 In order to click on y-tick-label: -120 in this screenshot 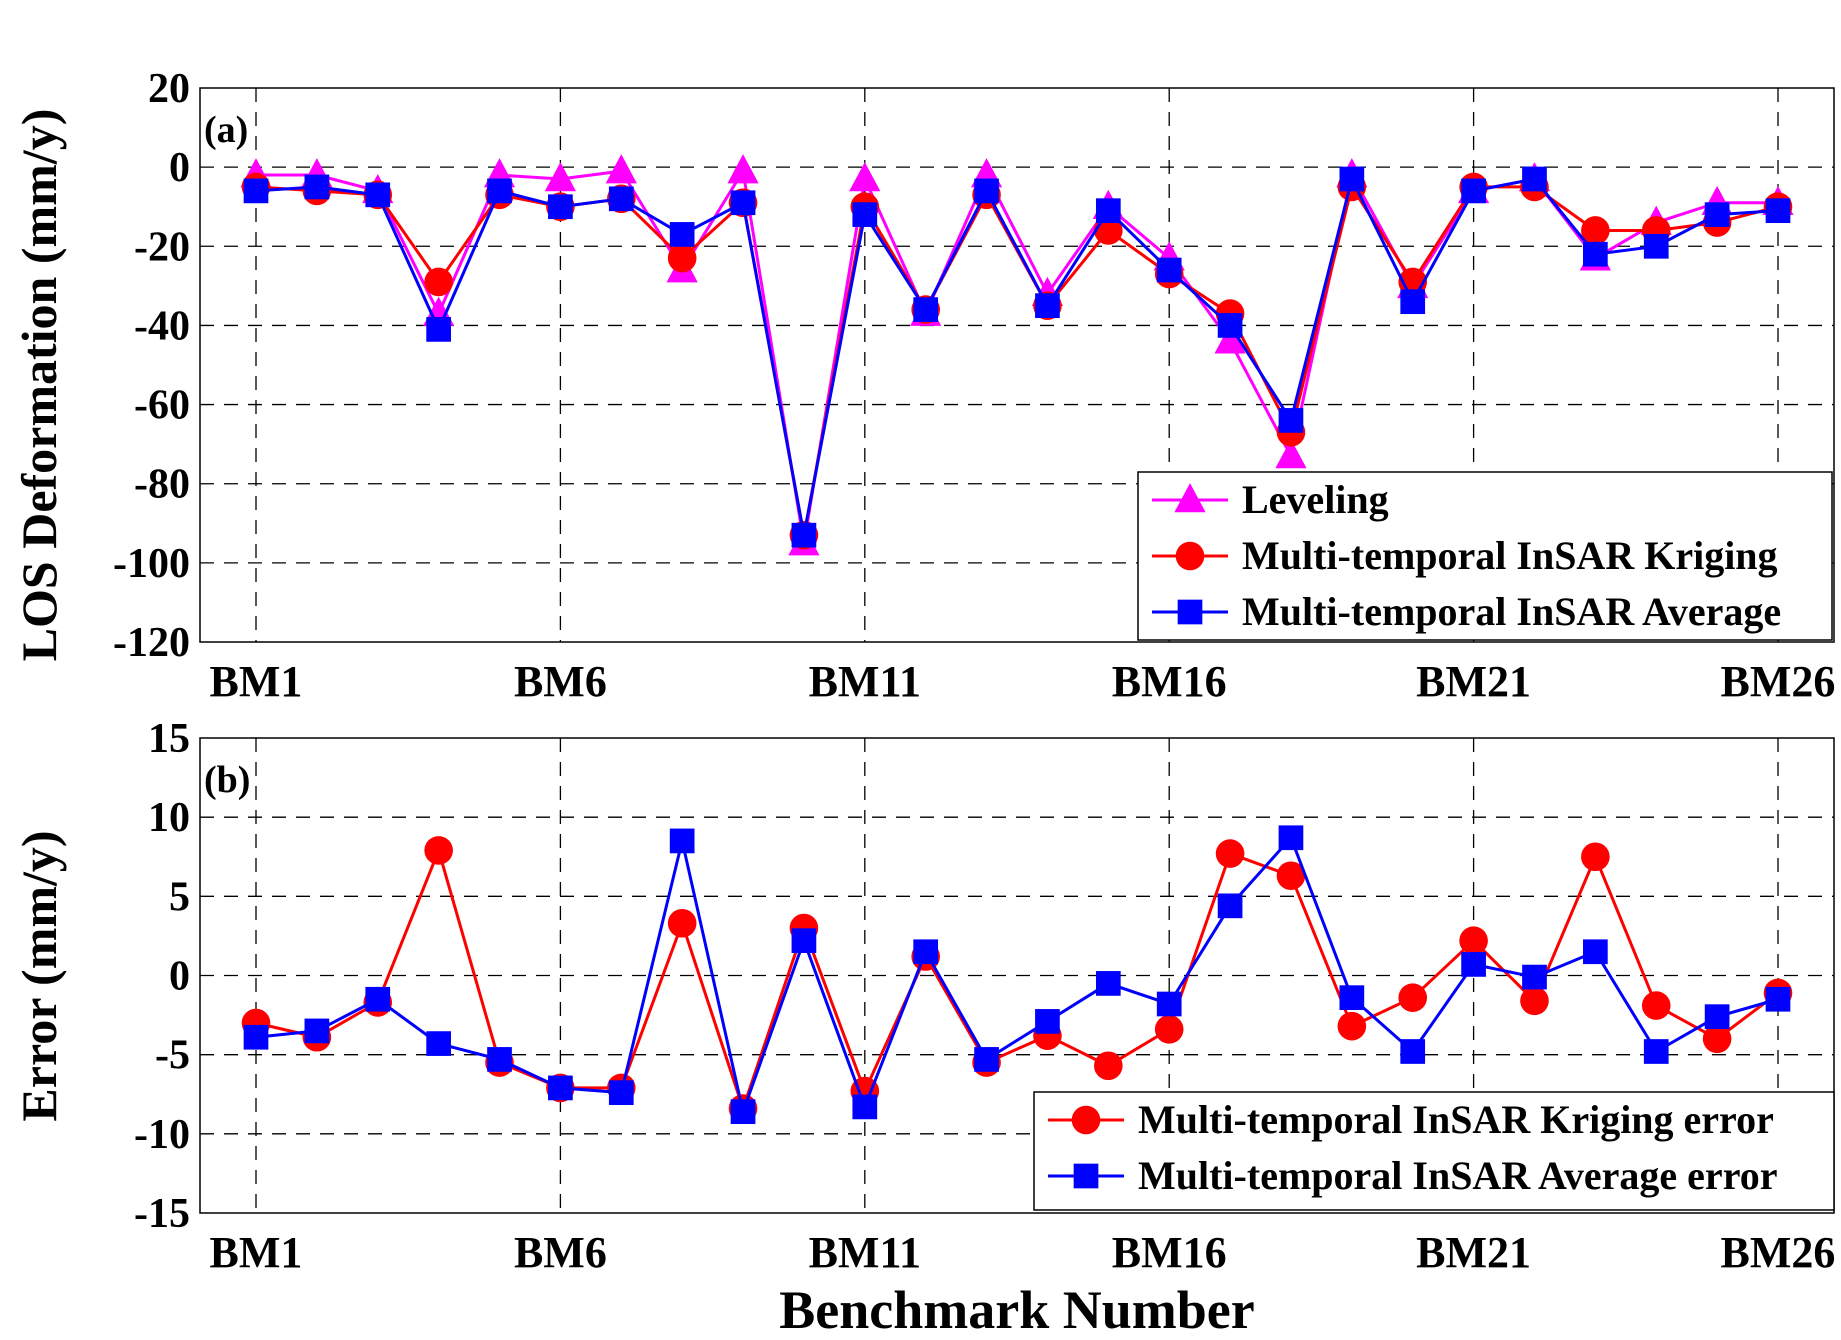, I will do `click(151, 643)`.